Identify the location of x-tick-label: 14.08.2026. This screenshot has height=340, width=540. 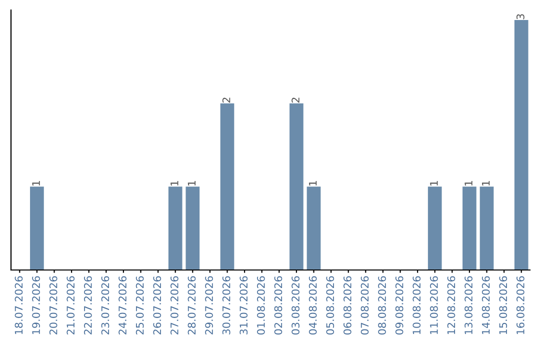
(486, 305).